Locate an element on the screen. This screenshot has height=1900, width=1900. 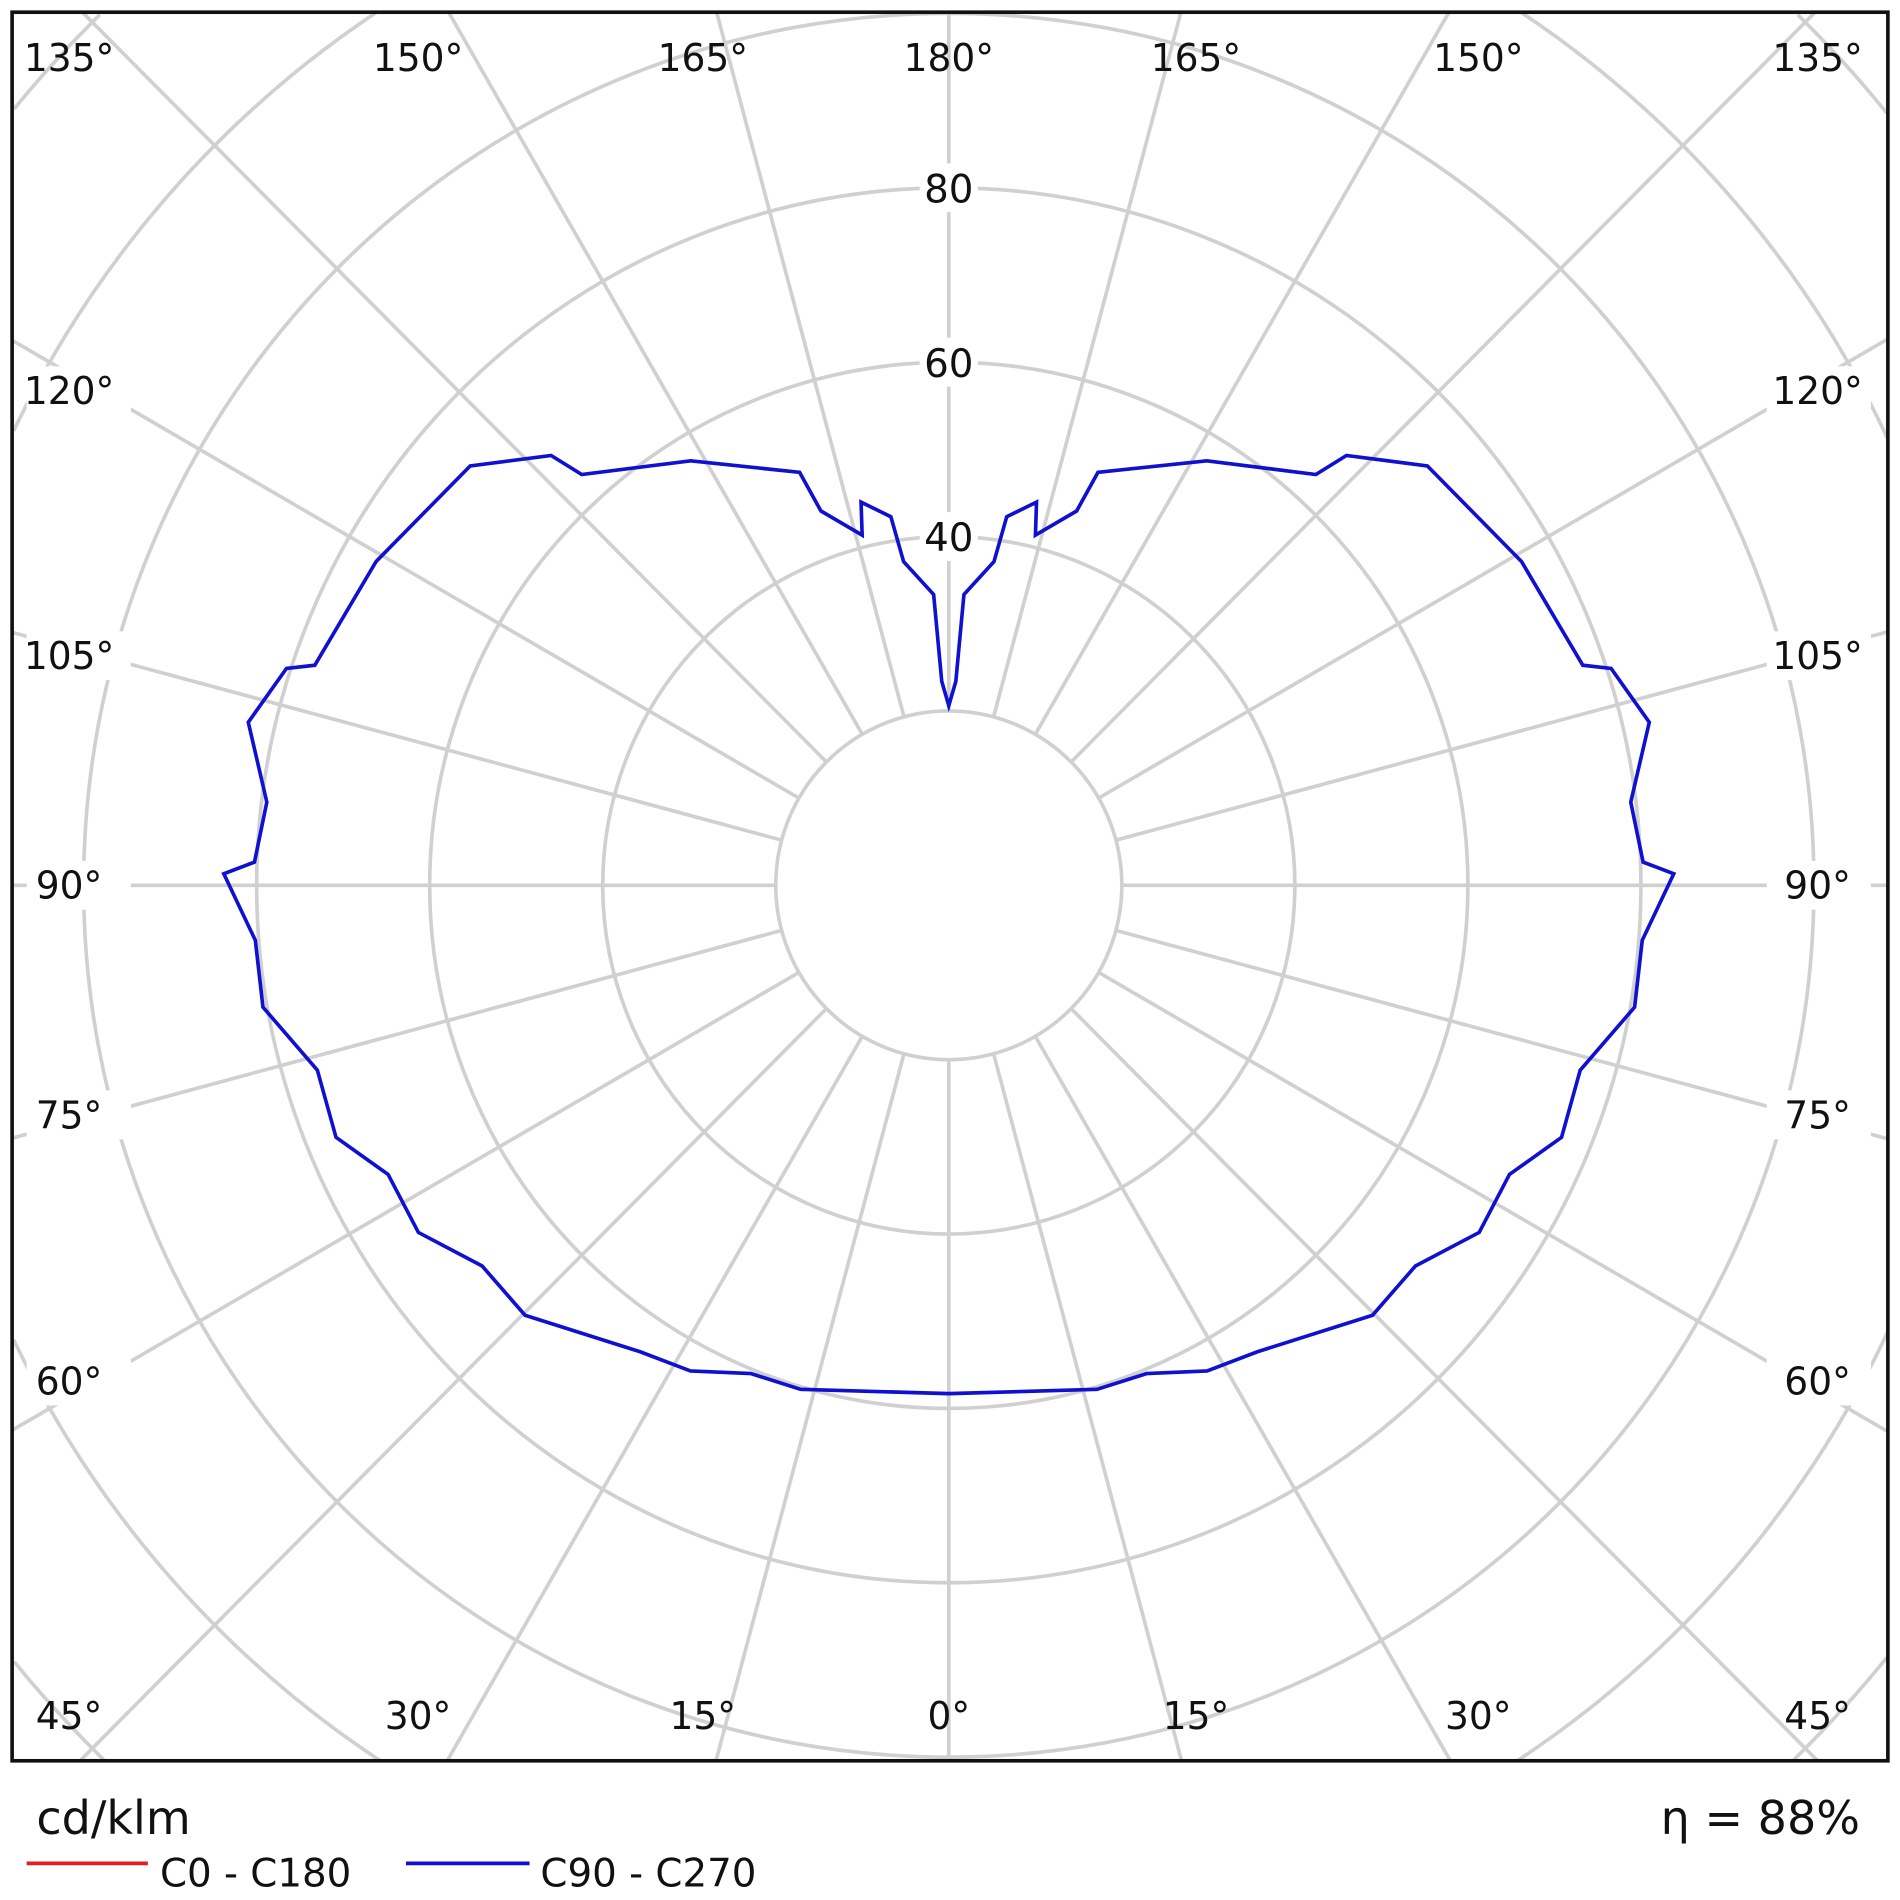
angle-label-right: 105° is located at coordinates (1817, 656).